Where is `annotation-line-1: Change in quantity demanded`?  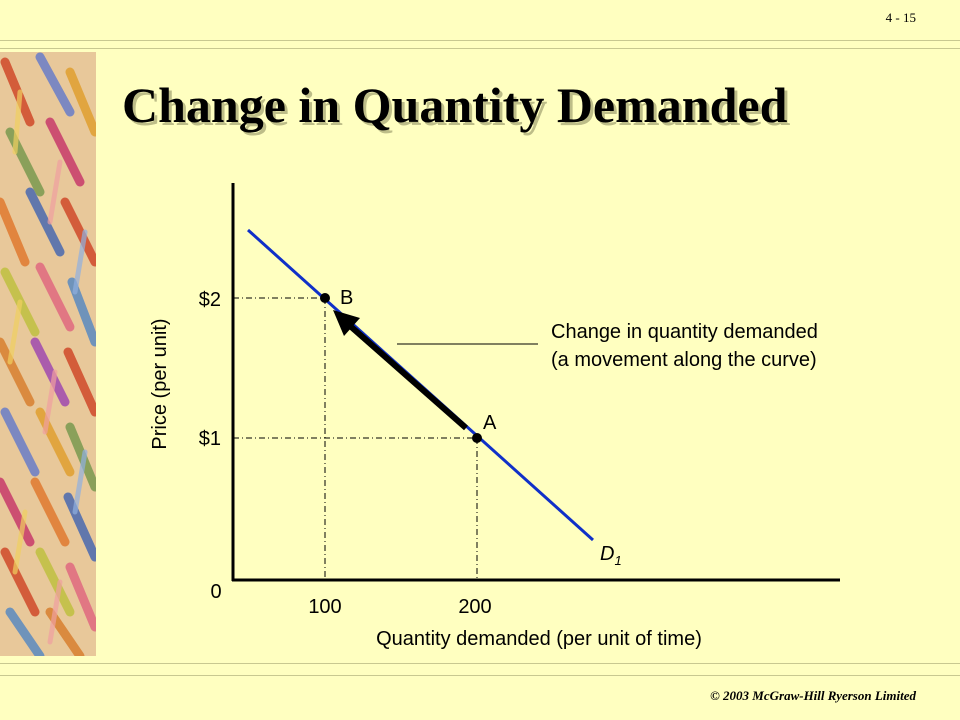 annotation-line-1: Change in quantity demanded is located at coordinates (684, 332).